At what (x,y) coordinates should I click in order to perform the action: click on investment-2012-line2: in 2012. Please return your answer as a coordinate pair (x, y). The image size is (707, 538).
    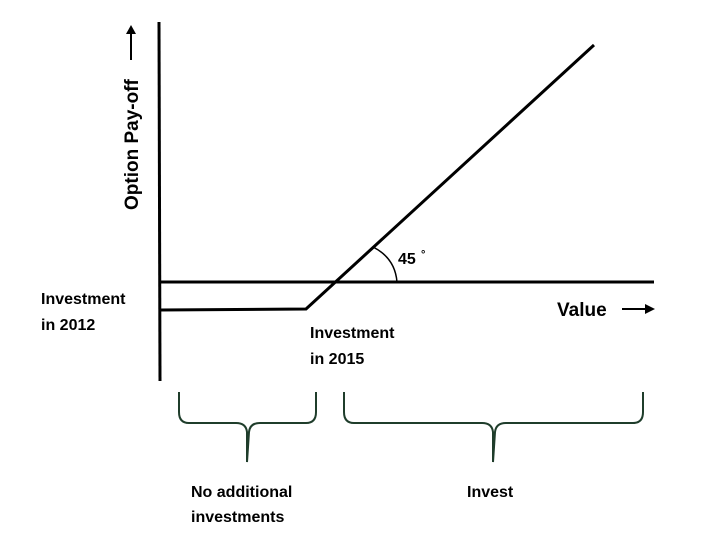
    Looking at the image, I should click on (68, 325).